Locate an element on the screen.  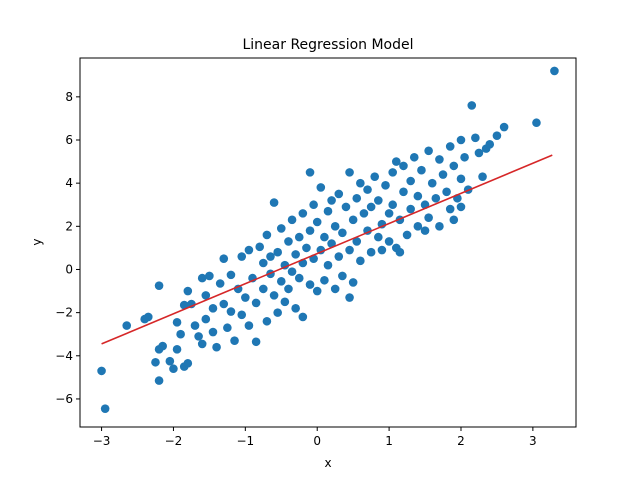
x-tick-label: 0 is located at coordinates (317, 441).